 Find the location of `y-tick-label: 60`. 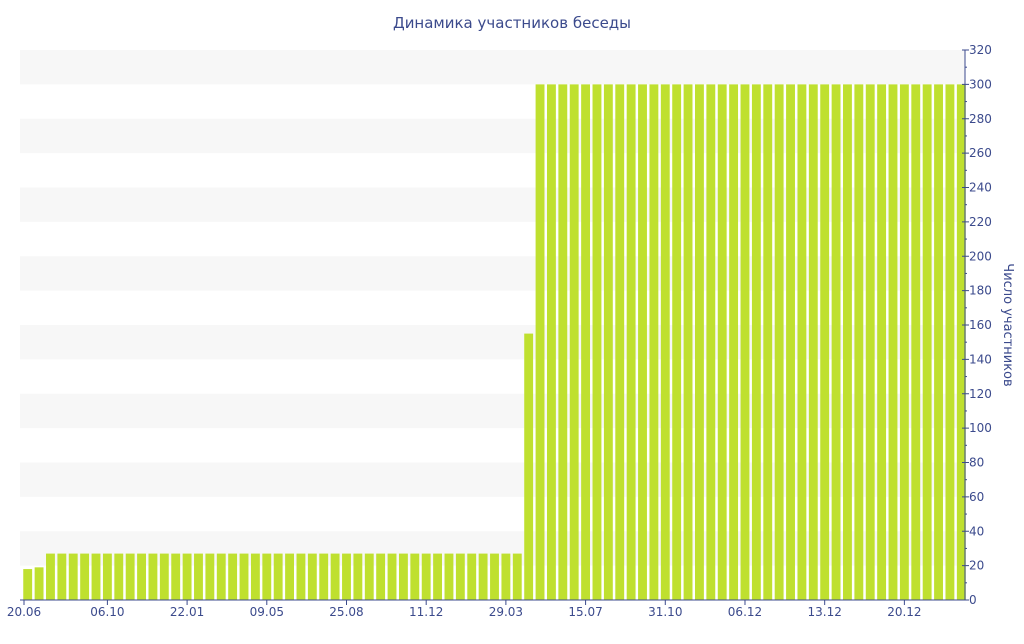

y-tick-label: 60 is located at coordinates (976, 497).